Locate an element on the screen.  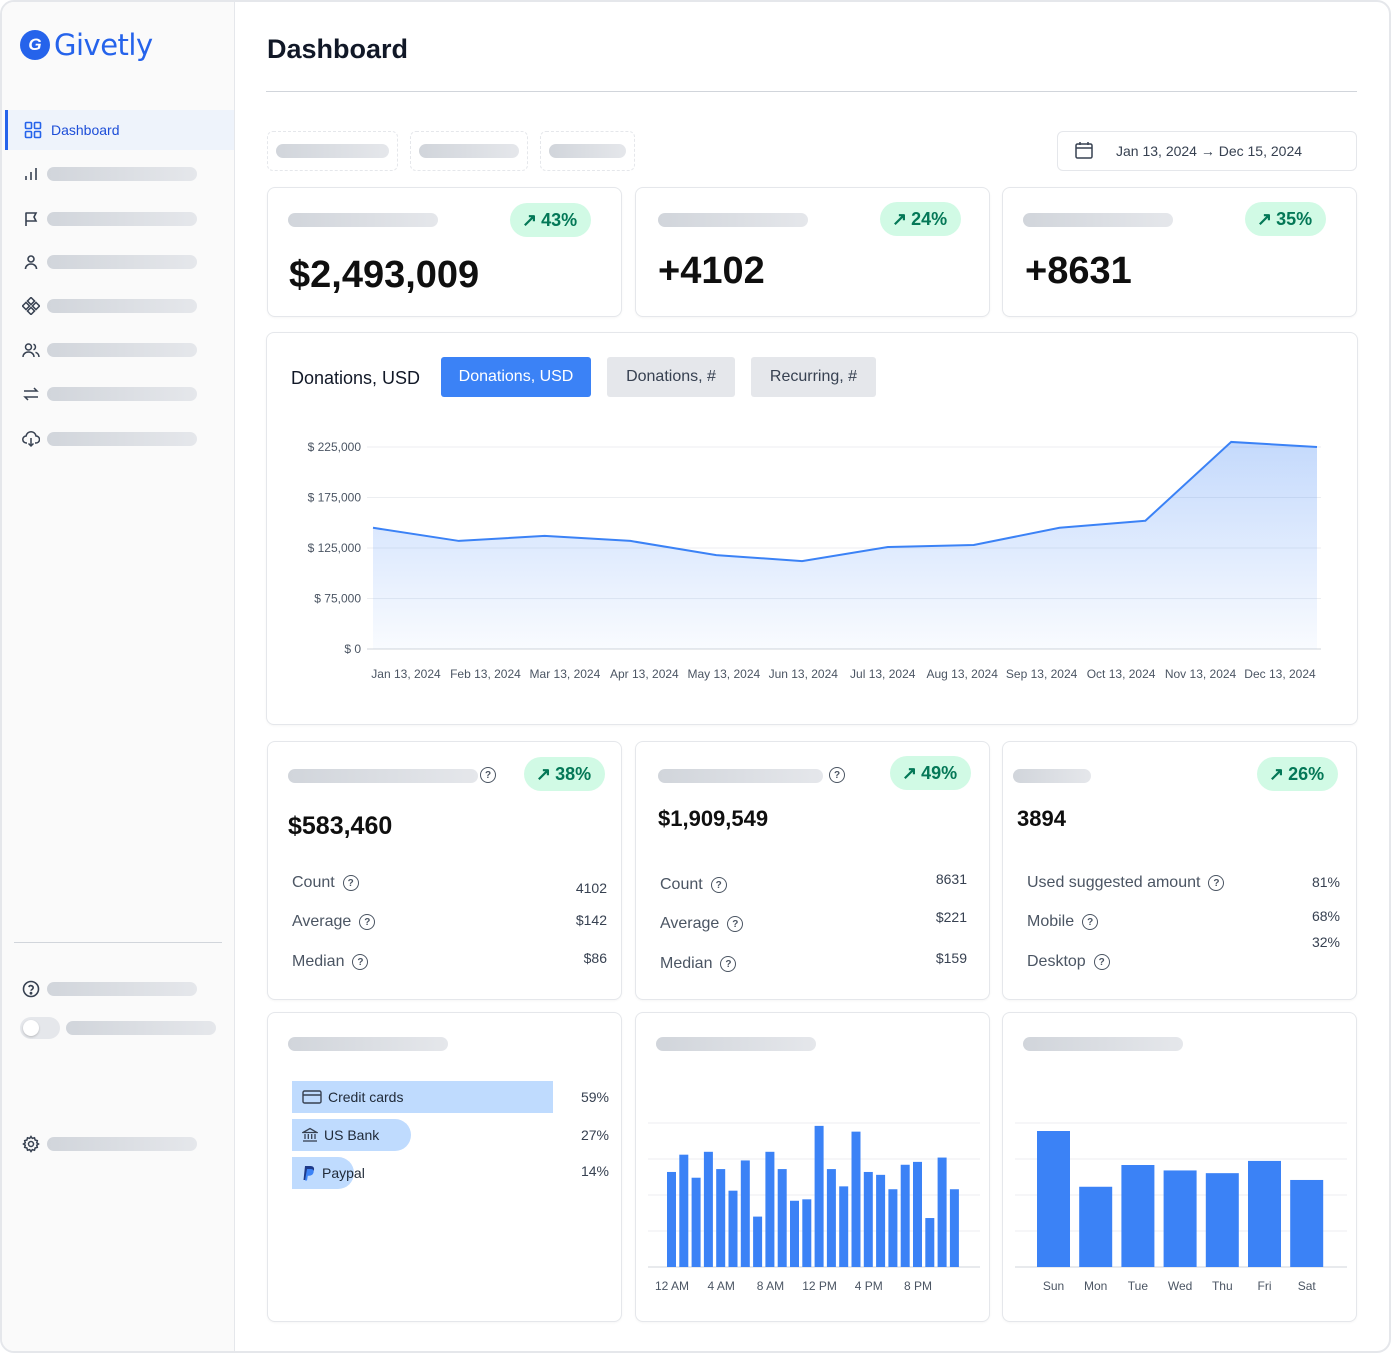
sidebar-item-settings is located at coordinates (119, 1144).